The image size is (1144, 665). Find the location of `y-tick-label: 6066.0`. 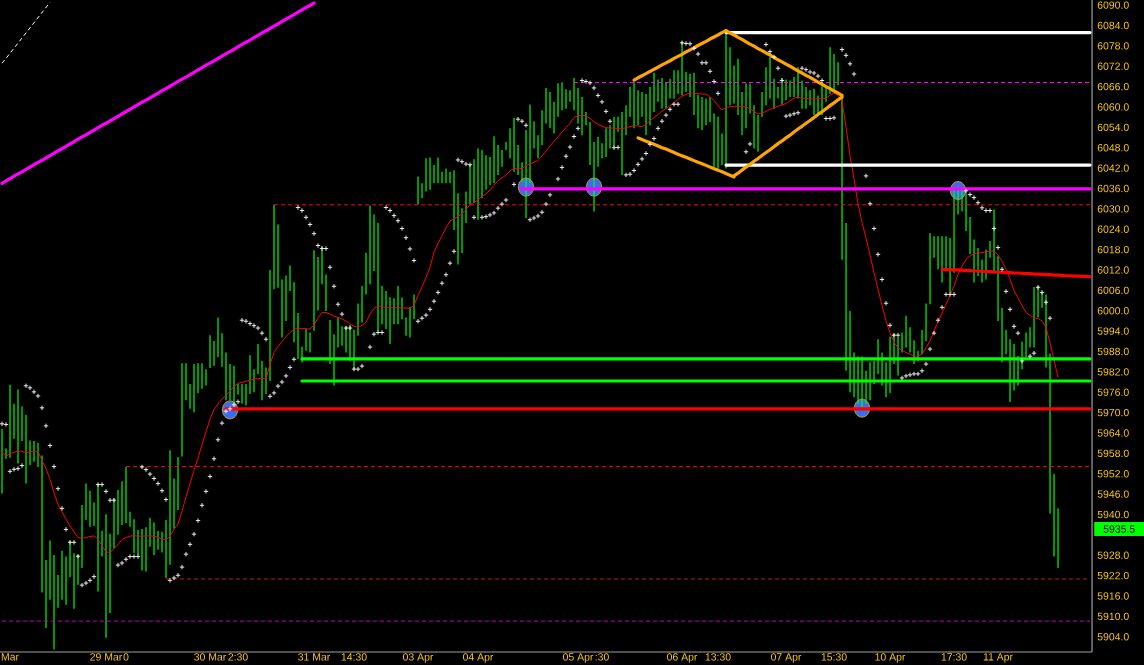

y-tick-label: 6066.0 is located at coordinates (1113, 86).